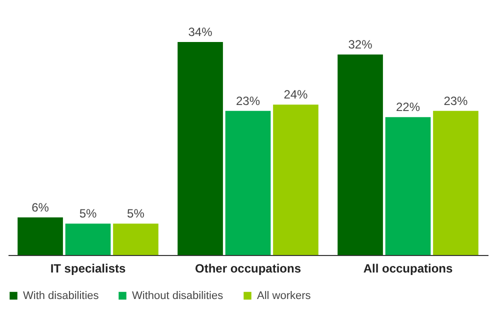 The height and width of the screenshot is (332, 499). I want to click on x-tick-label: Other occupations, so click(248, 269).